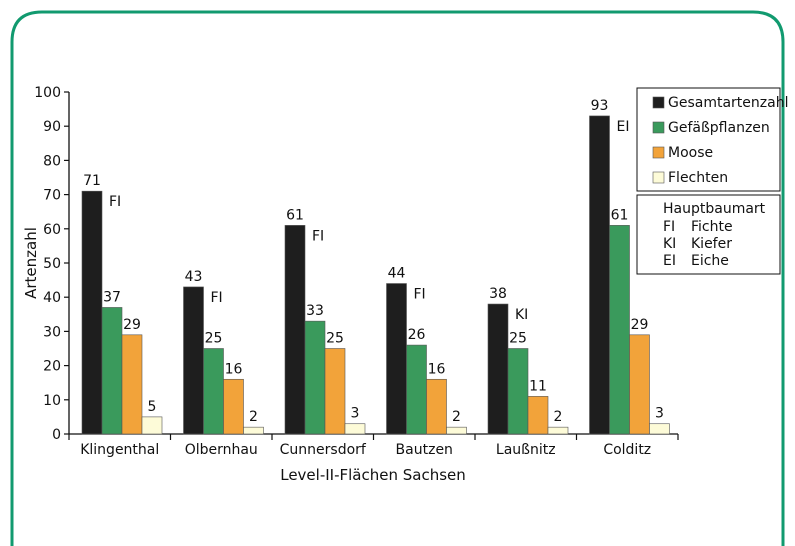  Describe the element at coordinates (52, 230) in the screenshot. I see `y-tick-label: 60` at that location.